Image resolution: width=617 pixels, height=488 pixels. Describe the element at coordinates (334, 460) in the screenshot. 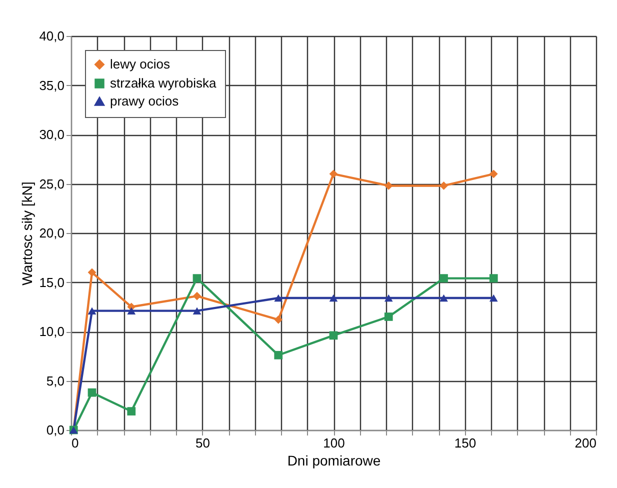

I see `x-axis-title: Dni pomiarowe` at that location.